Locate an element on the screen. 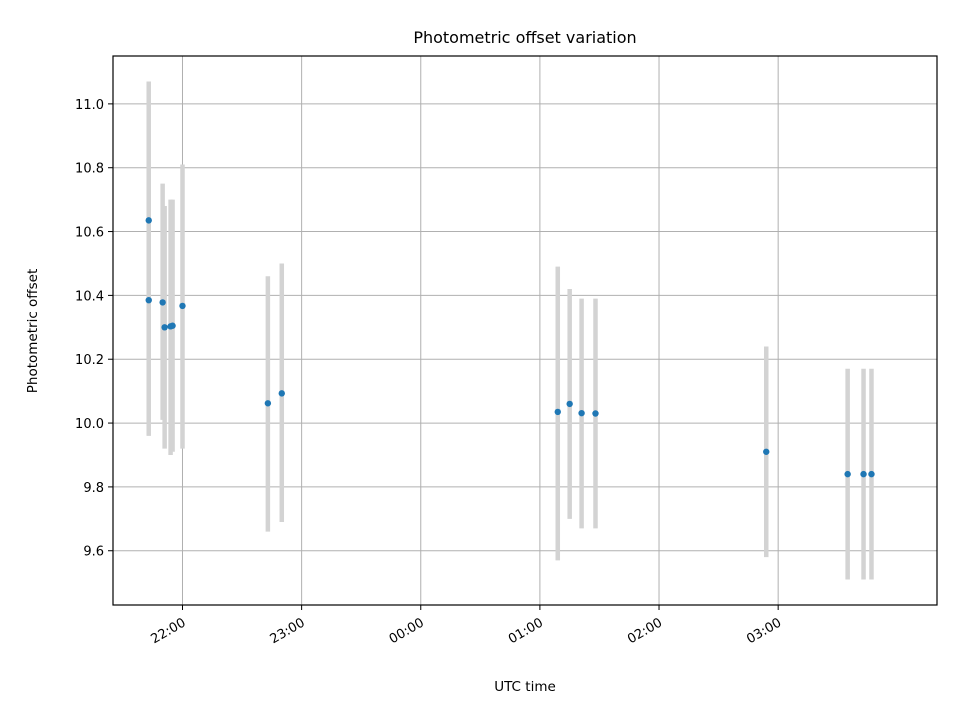  y-tick-label: 10.6 is located at coordinates (89, 233).